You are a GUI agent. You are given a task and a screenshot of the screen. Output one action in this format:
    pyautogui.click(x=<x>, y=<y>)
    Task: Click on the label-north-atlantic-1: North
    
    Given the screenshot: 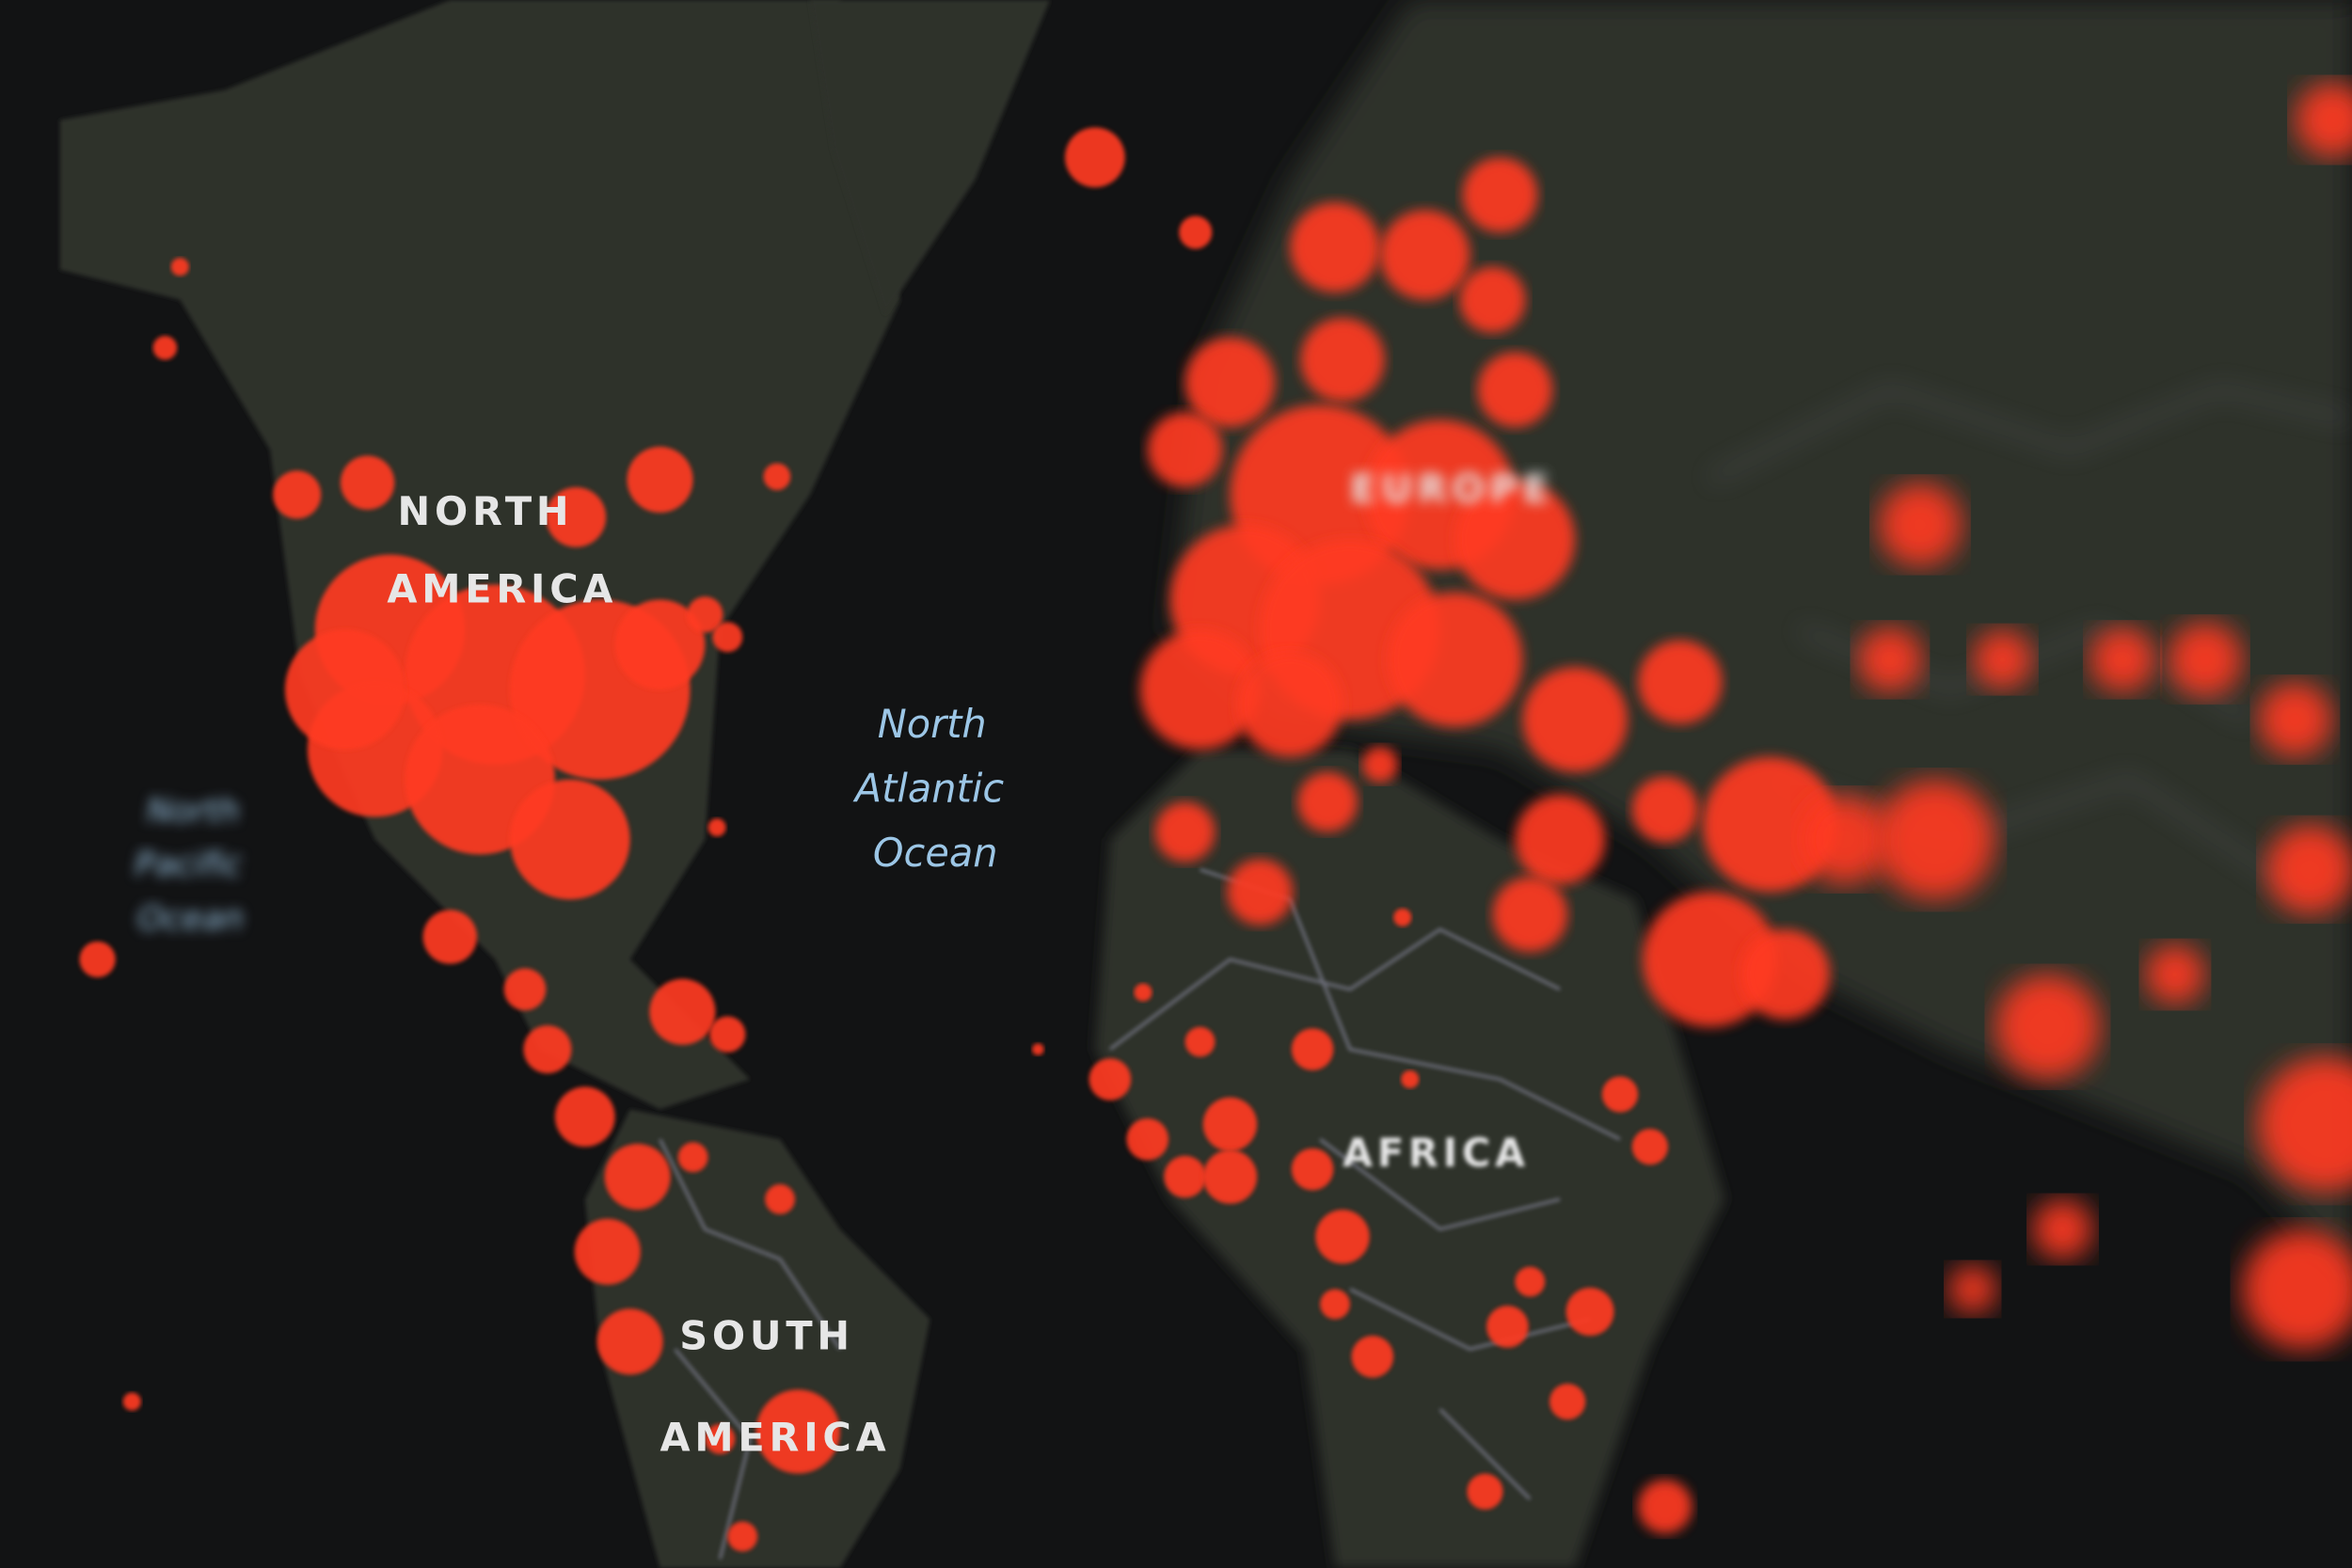 What is the action you would take?
    pyautogui.click(x=932, y=725)
    